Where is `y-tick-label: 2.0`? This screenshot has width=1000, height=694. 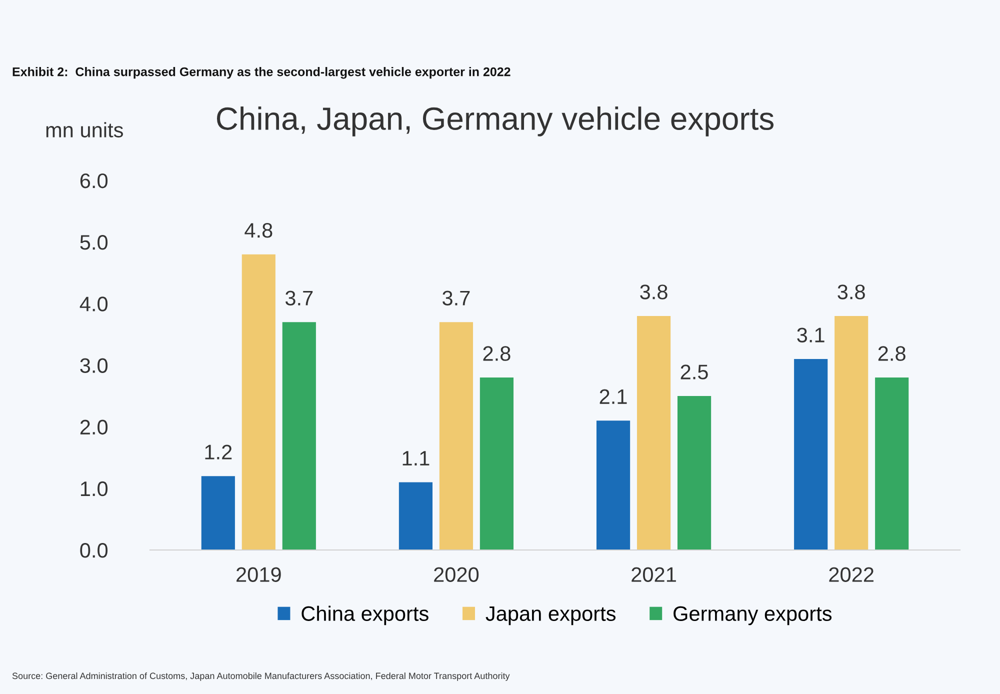
y-tick-label: 2.0 is located at coordinates (94, 427).